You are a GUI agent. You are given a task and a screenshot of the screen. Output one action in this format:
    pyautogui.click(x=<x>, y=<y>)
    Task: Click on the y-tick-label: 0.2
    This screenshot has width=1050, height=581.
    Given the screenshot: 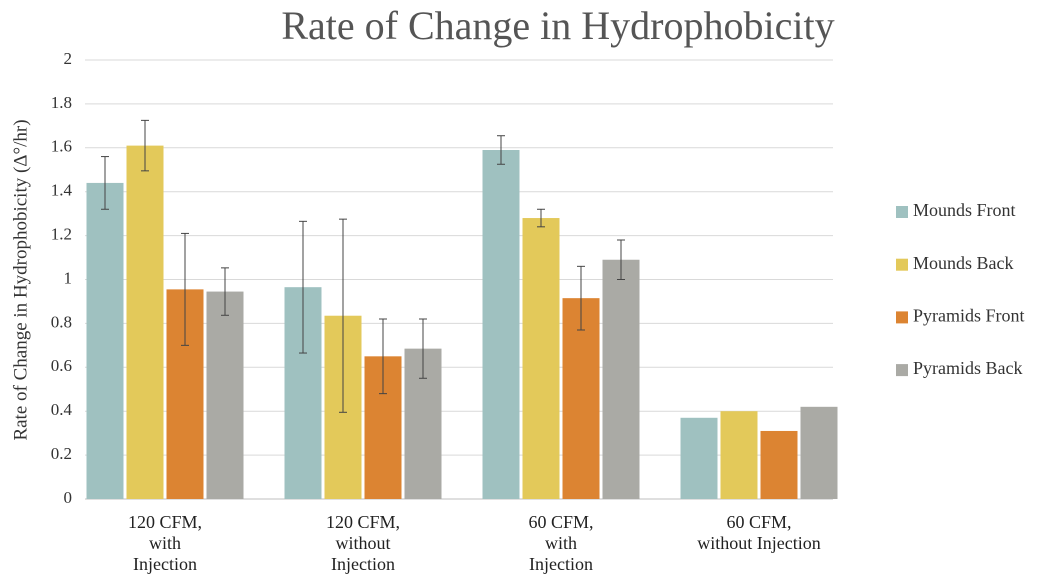 What is the action you would take?
    pyautogui.click(x=61, y=453)
    